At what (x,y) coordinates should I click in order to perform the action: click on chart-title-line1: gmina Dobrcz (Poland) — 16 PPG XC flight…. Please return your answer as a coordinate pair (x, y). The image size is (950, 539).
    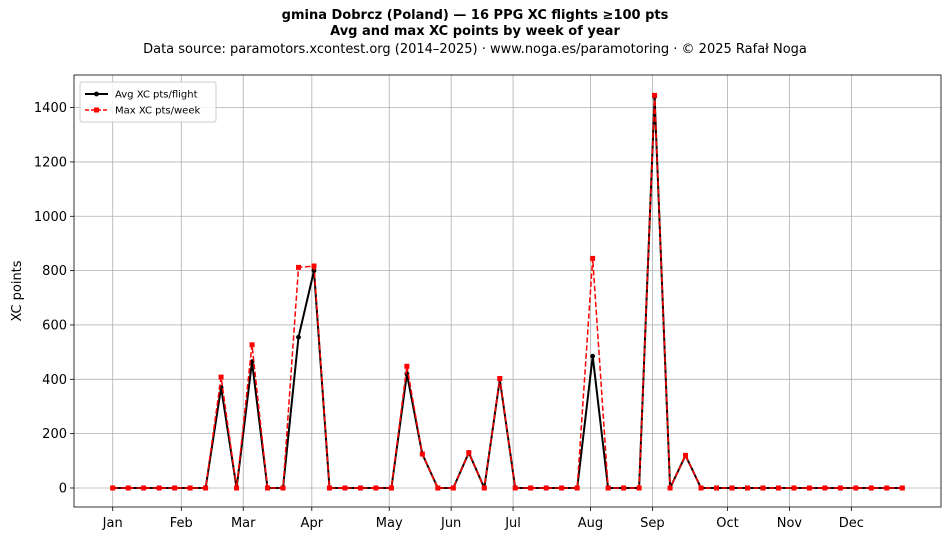
    Looking at the image, I should click on (475, 15).